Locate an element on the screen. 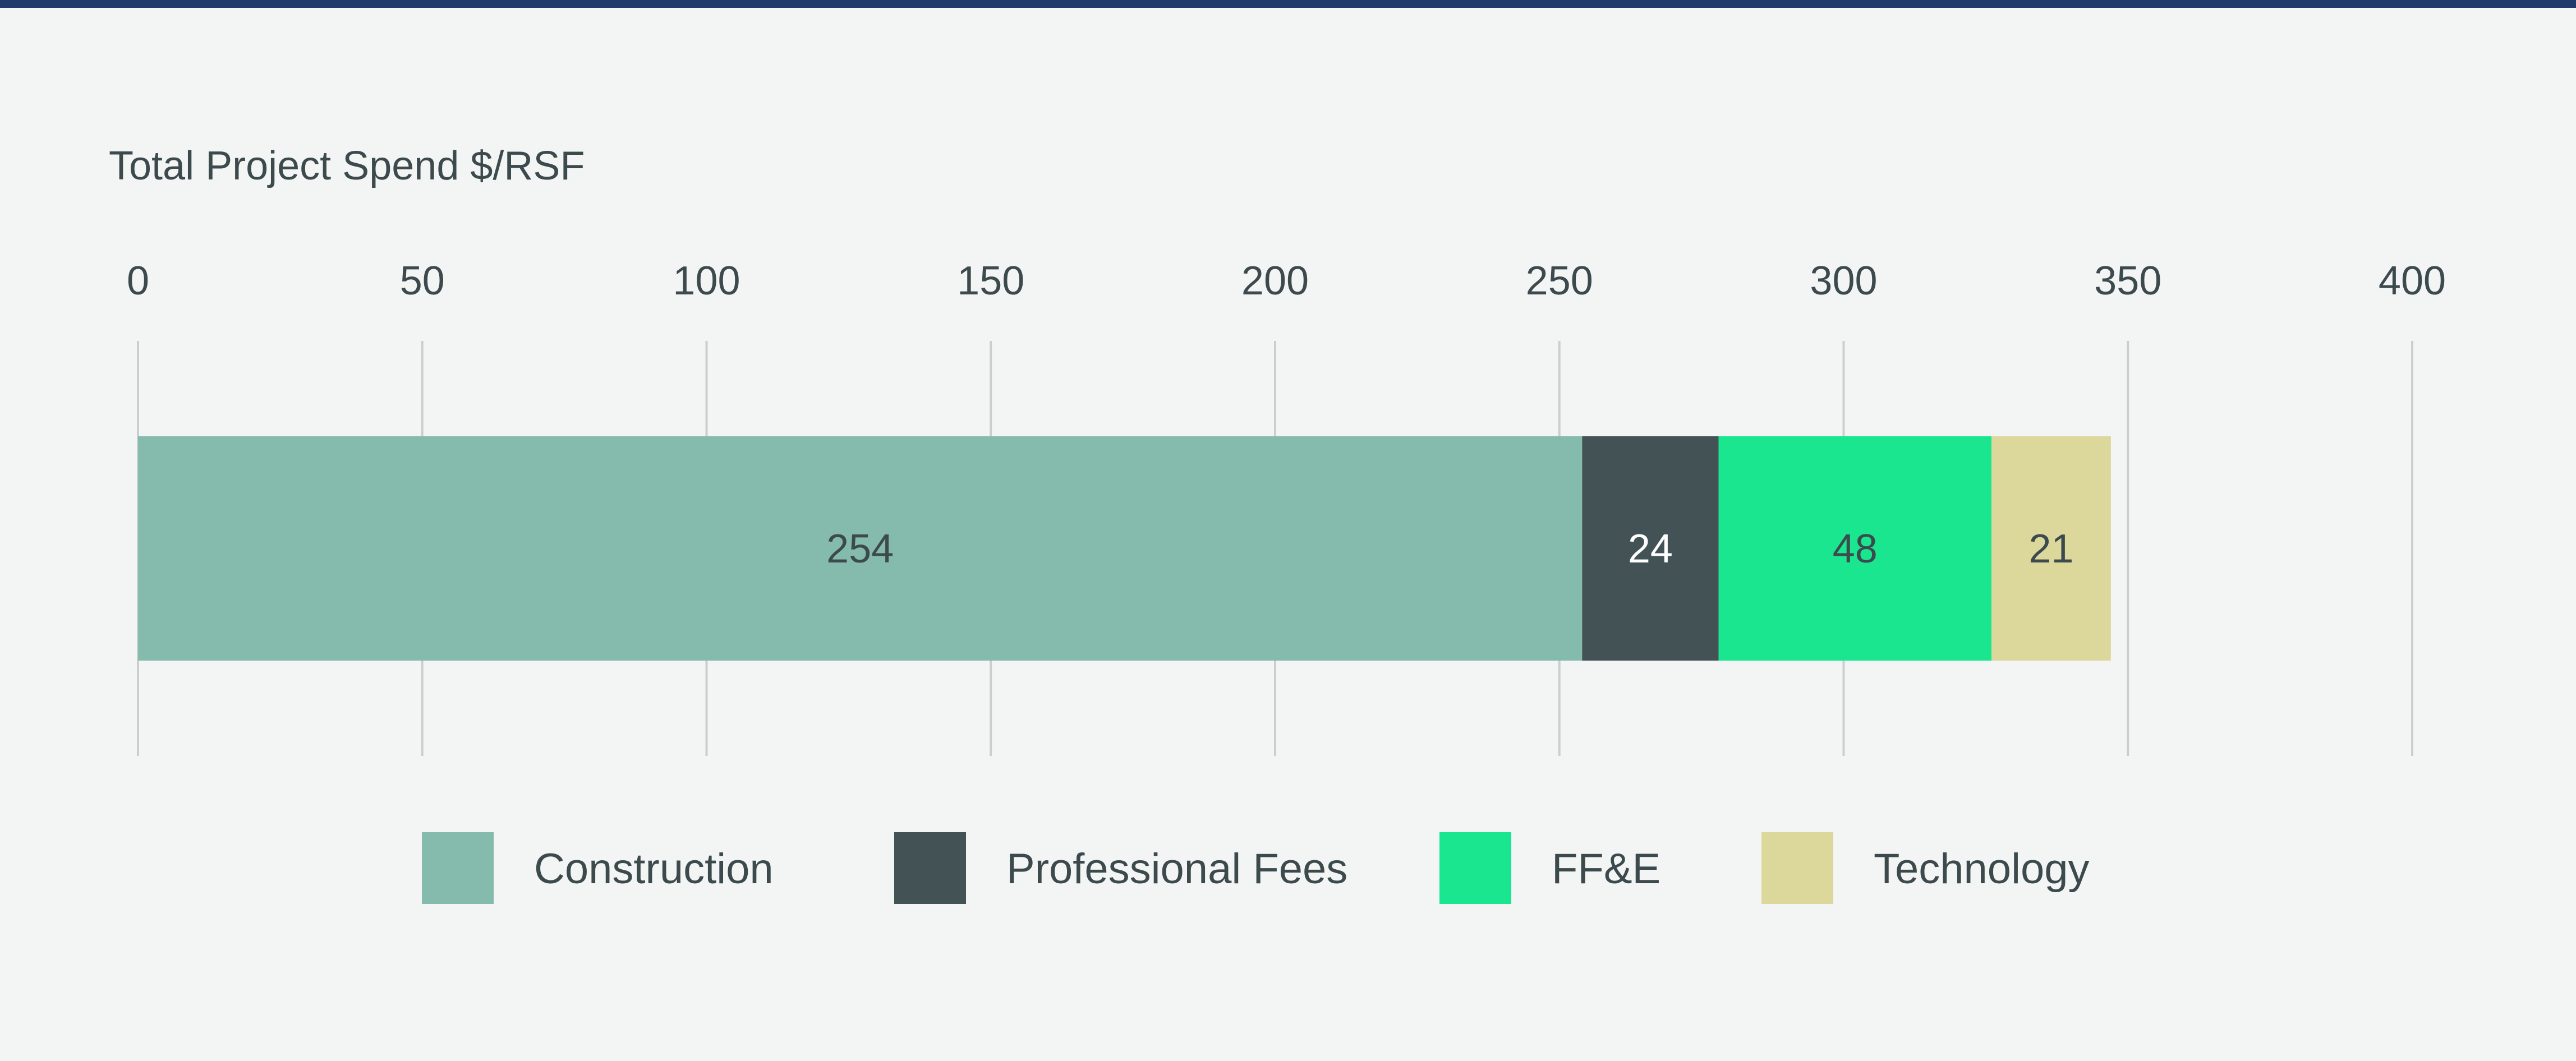 Image resolution: width=2576 pixels, height=1061 pixels. x-tick-label: 100 is located at coordinates (706, 281).